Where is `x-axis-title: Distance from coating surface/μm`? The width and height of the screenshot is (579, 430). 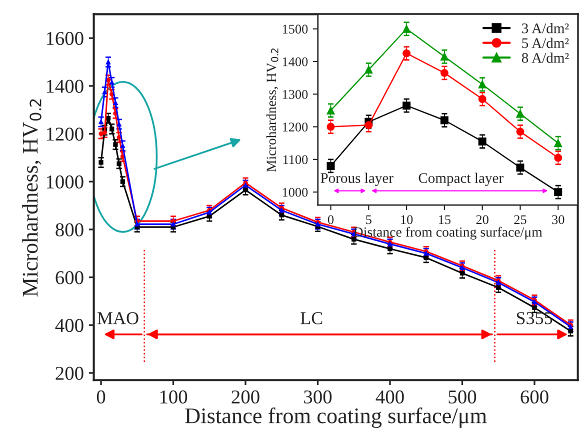
x-axis-title: Distance from coating surface/μm is located at coordinates (336, 417).